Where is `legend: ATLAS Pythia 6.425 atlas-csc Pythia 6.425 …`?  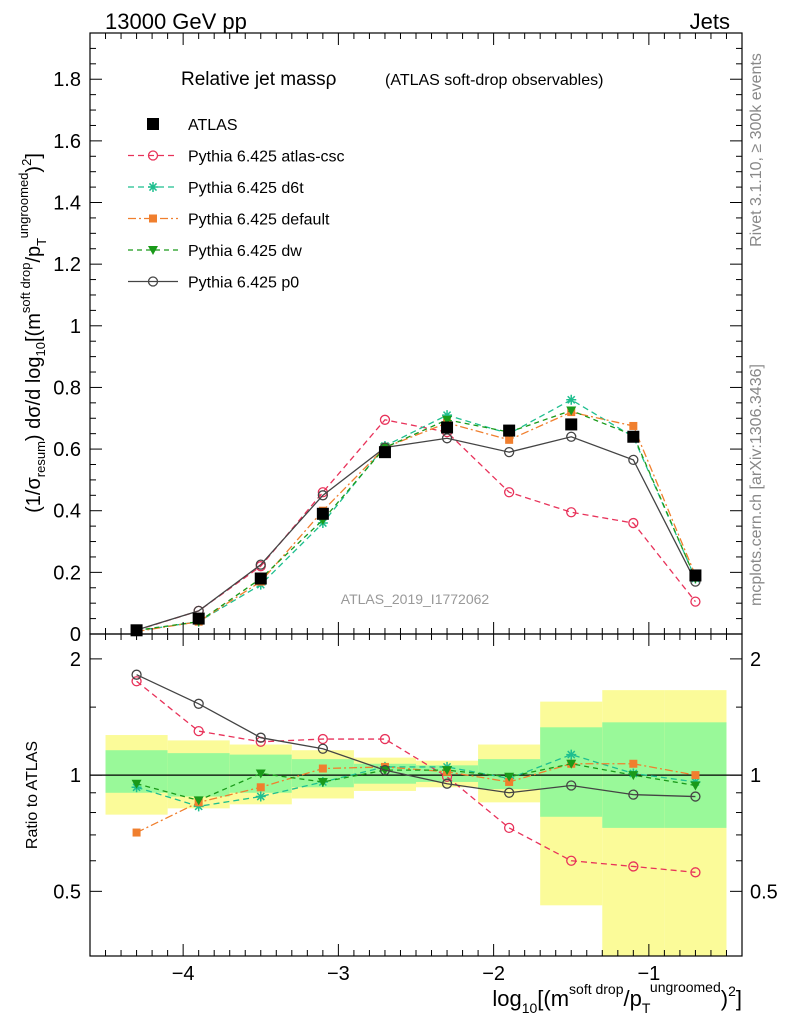 legend: ATLAS Pythia 6.425 atlas-csc Pythia 6.425 … is located at coordinates (236, 204).